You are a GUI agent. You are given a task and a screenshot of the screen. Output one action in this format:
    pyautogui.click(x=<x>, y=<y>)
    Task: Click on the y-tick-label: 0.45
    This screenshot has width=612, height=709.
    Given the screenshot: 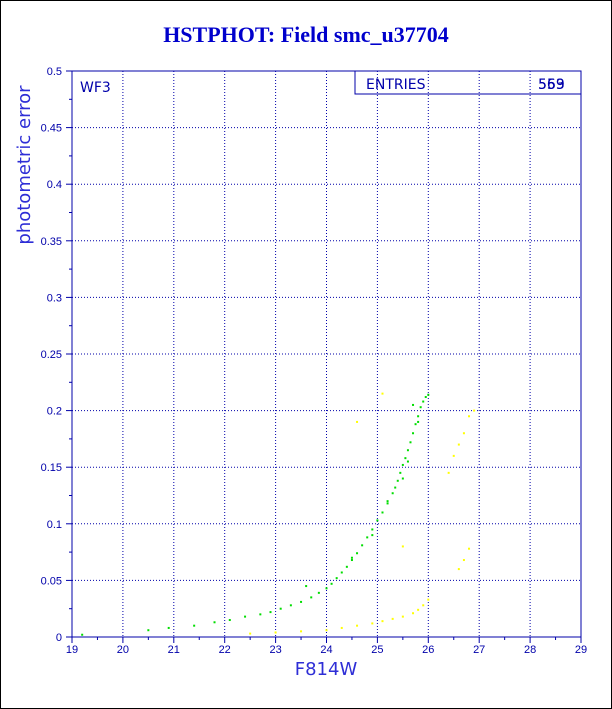 What is the action you would take?
    pyautogui.click(x=51, y=129)
    